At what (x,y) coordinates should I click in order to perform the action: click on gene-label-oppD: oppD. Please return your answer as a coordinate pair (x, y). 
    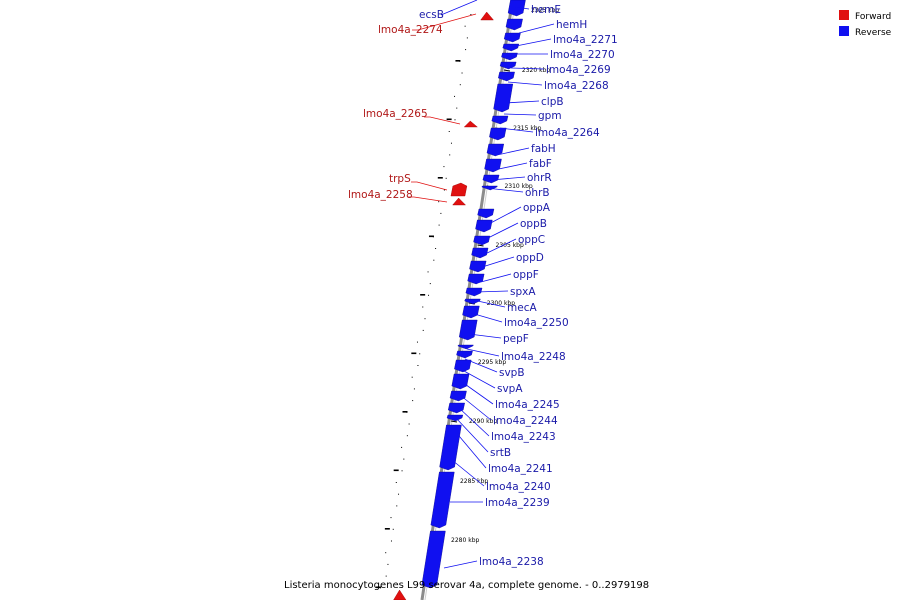
    Looking at the image, I should click on (530, 258).